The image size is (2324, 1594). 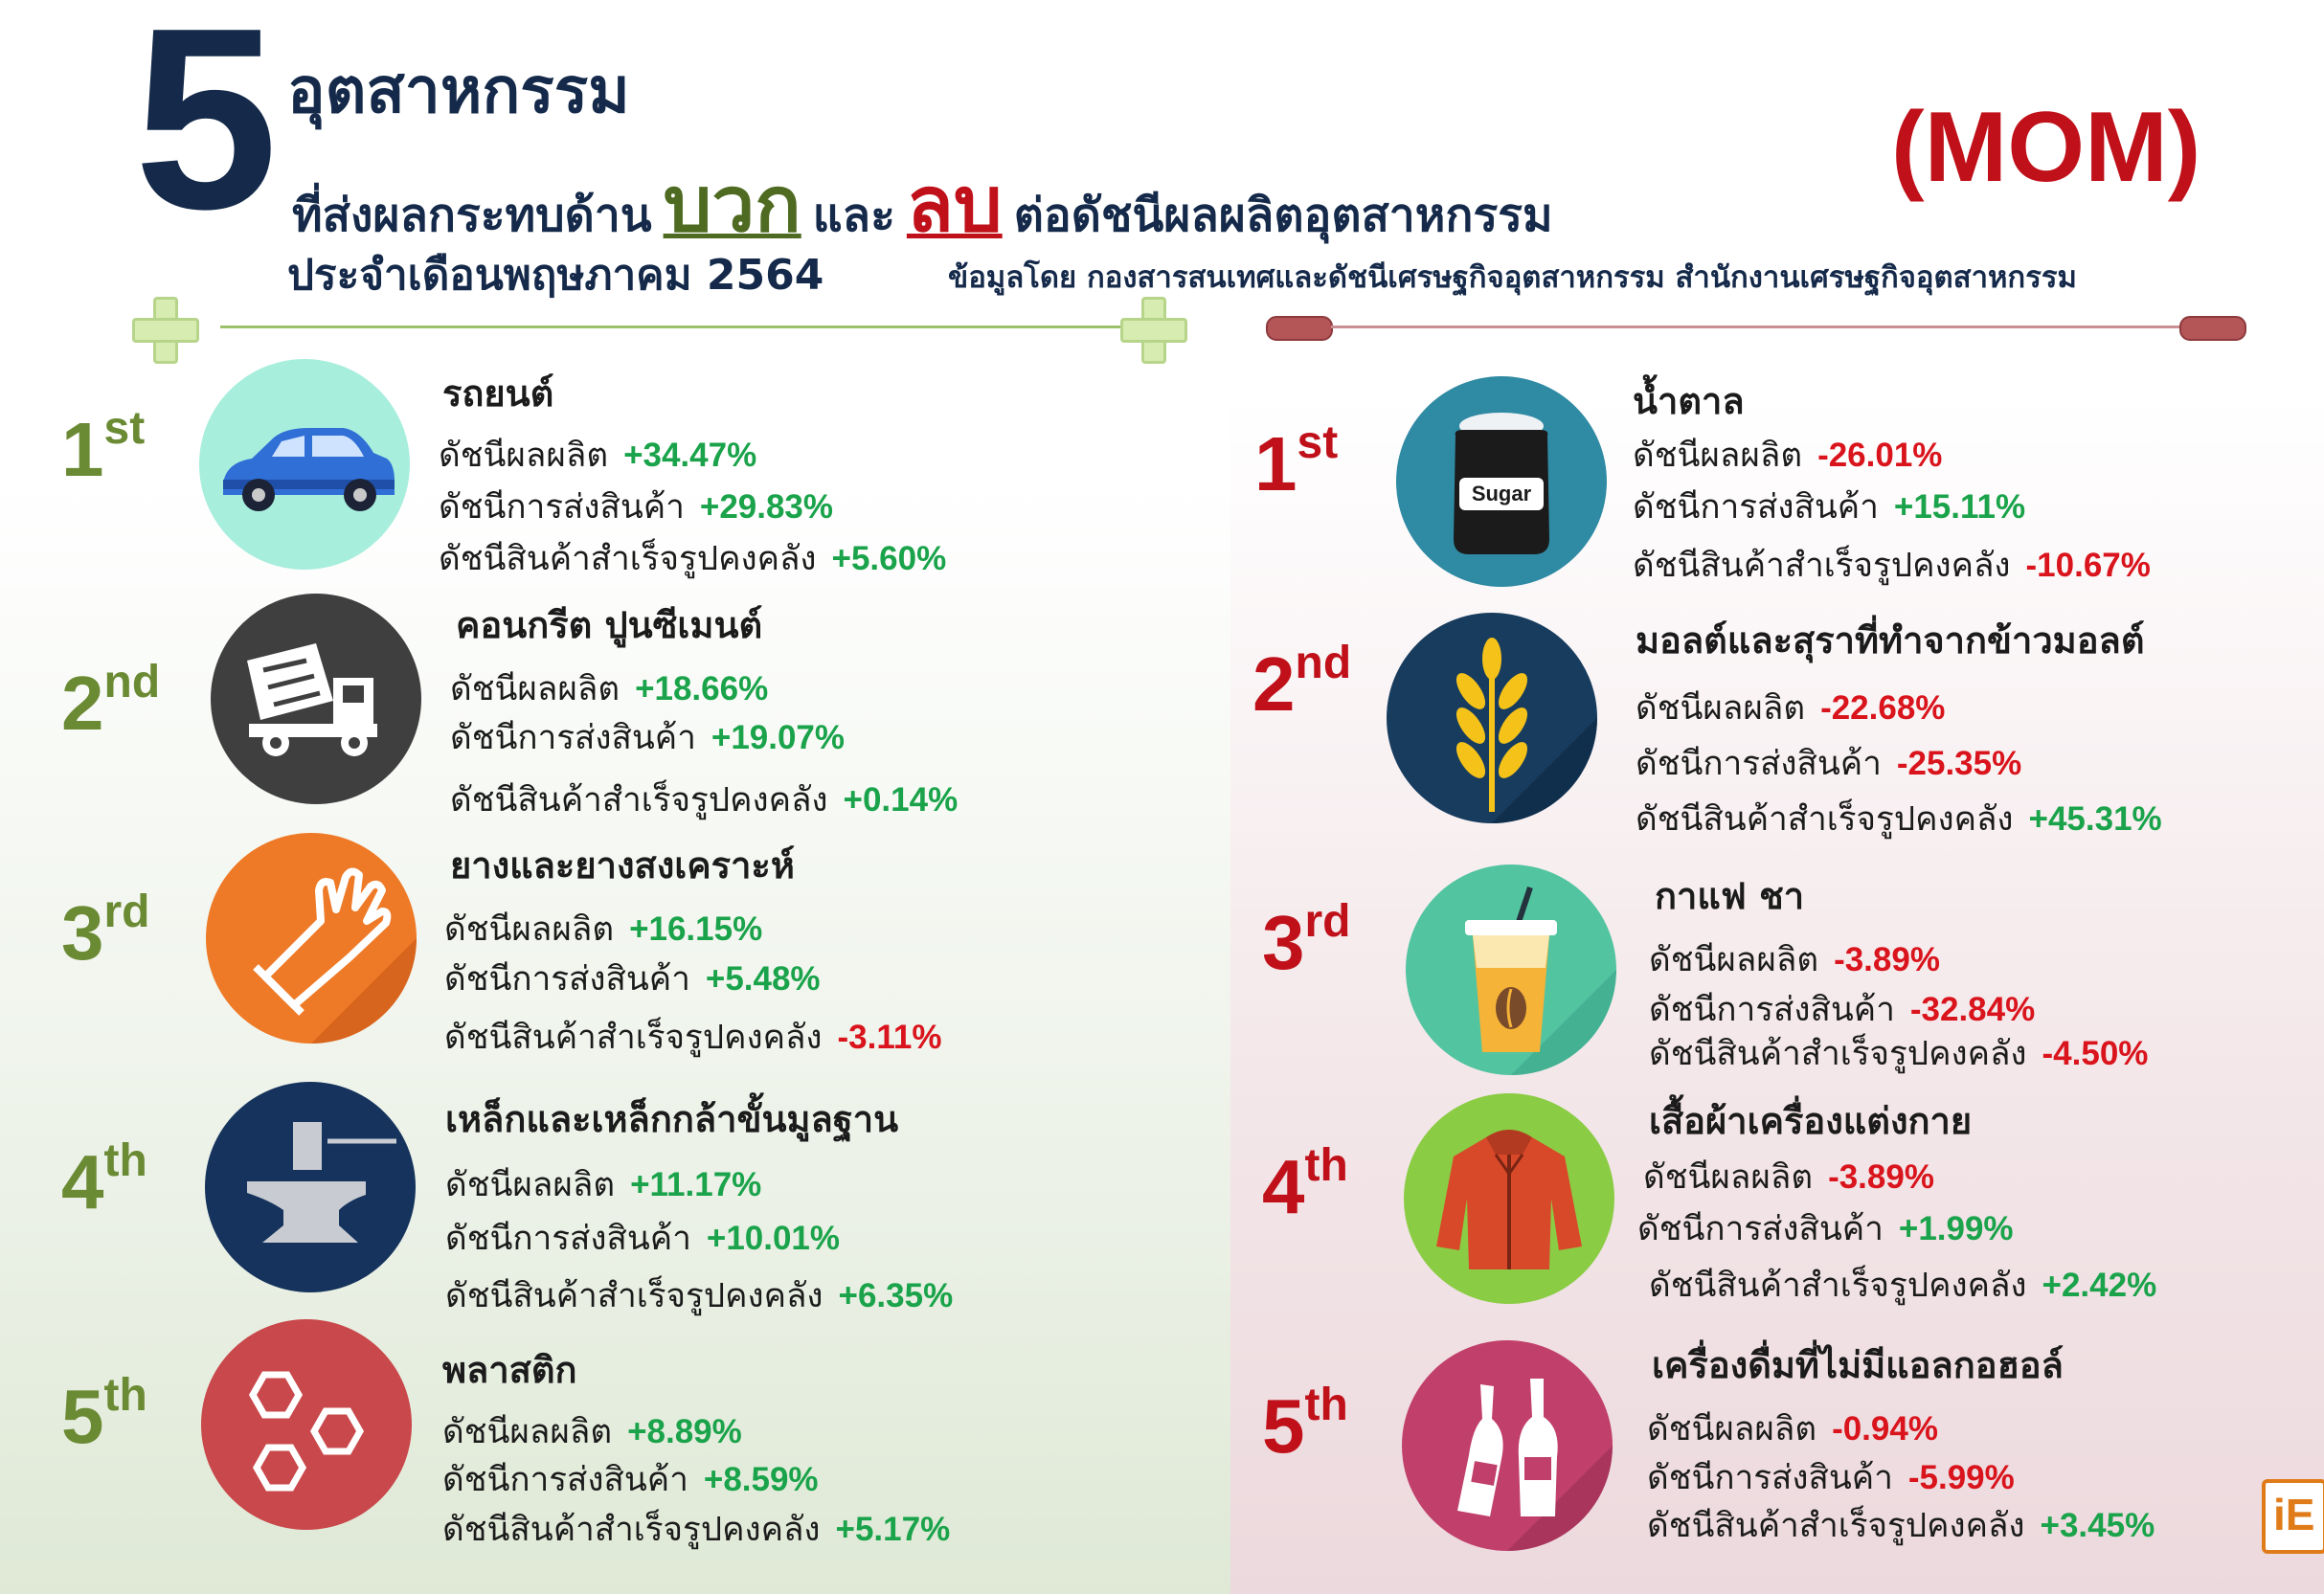 What do you see at coordinates (696, 929) in the screenshot?
I see `metric-value: +16.15%` at bounding box center [696, 929].